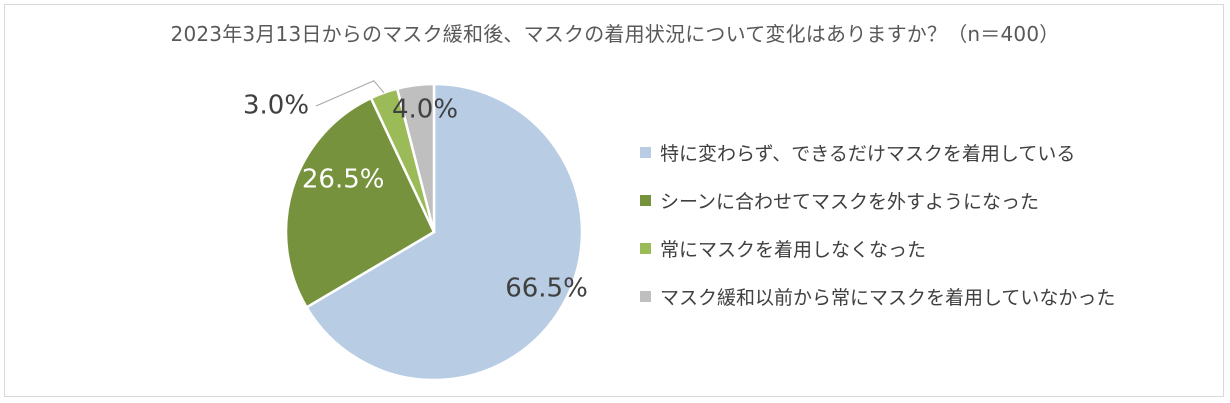  I want to click on data-label-4: 4.0%, so click(425, 110).